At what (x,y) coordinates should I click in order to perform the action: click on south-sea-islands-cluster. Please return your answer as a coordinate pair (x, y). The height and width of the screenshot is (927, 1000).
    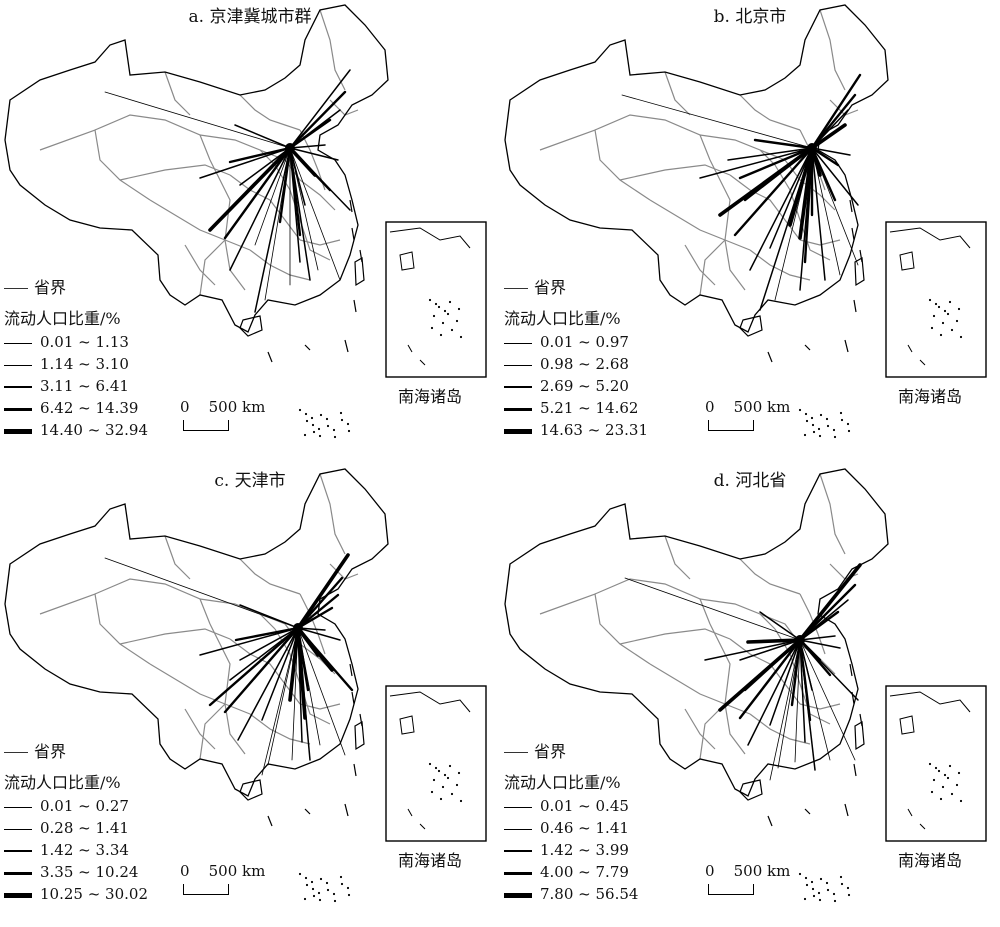
    Looking at the image, I should click on (824, 423).